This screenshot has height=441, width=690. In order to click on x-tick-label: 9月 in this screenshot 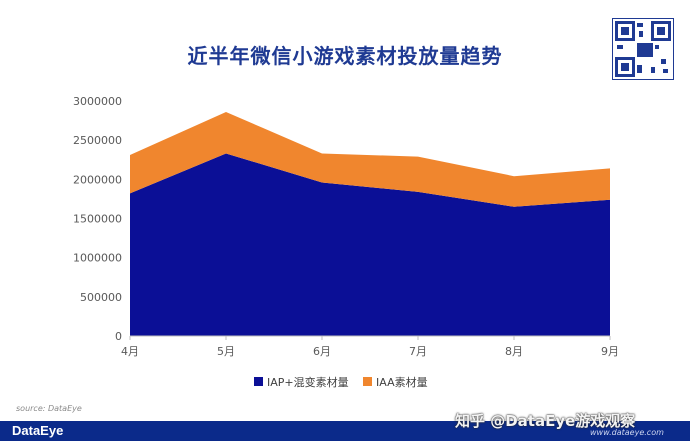, I will do `click(610, 351)`.